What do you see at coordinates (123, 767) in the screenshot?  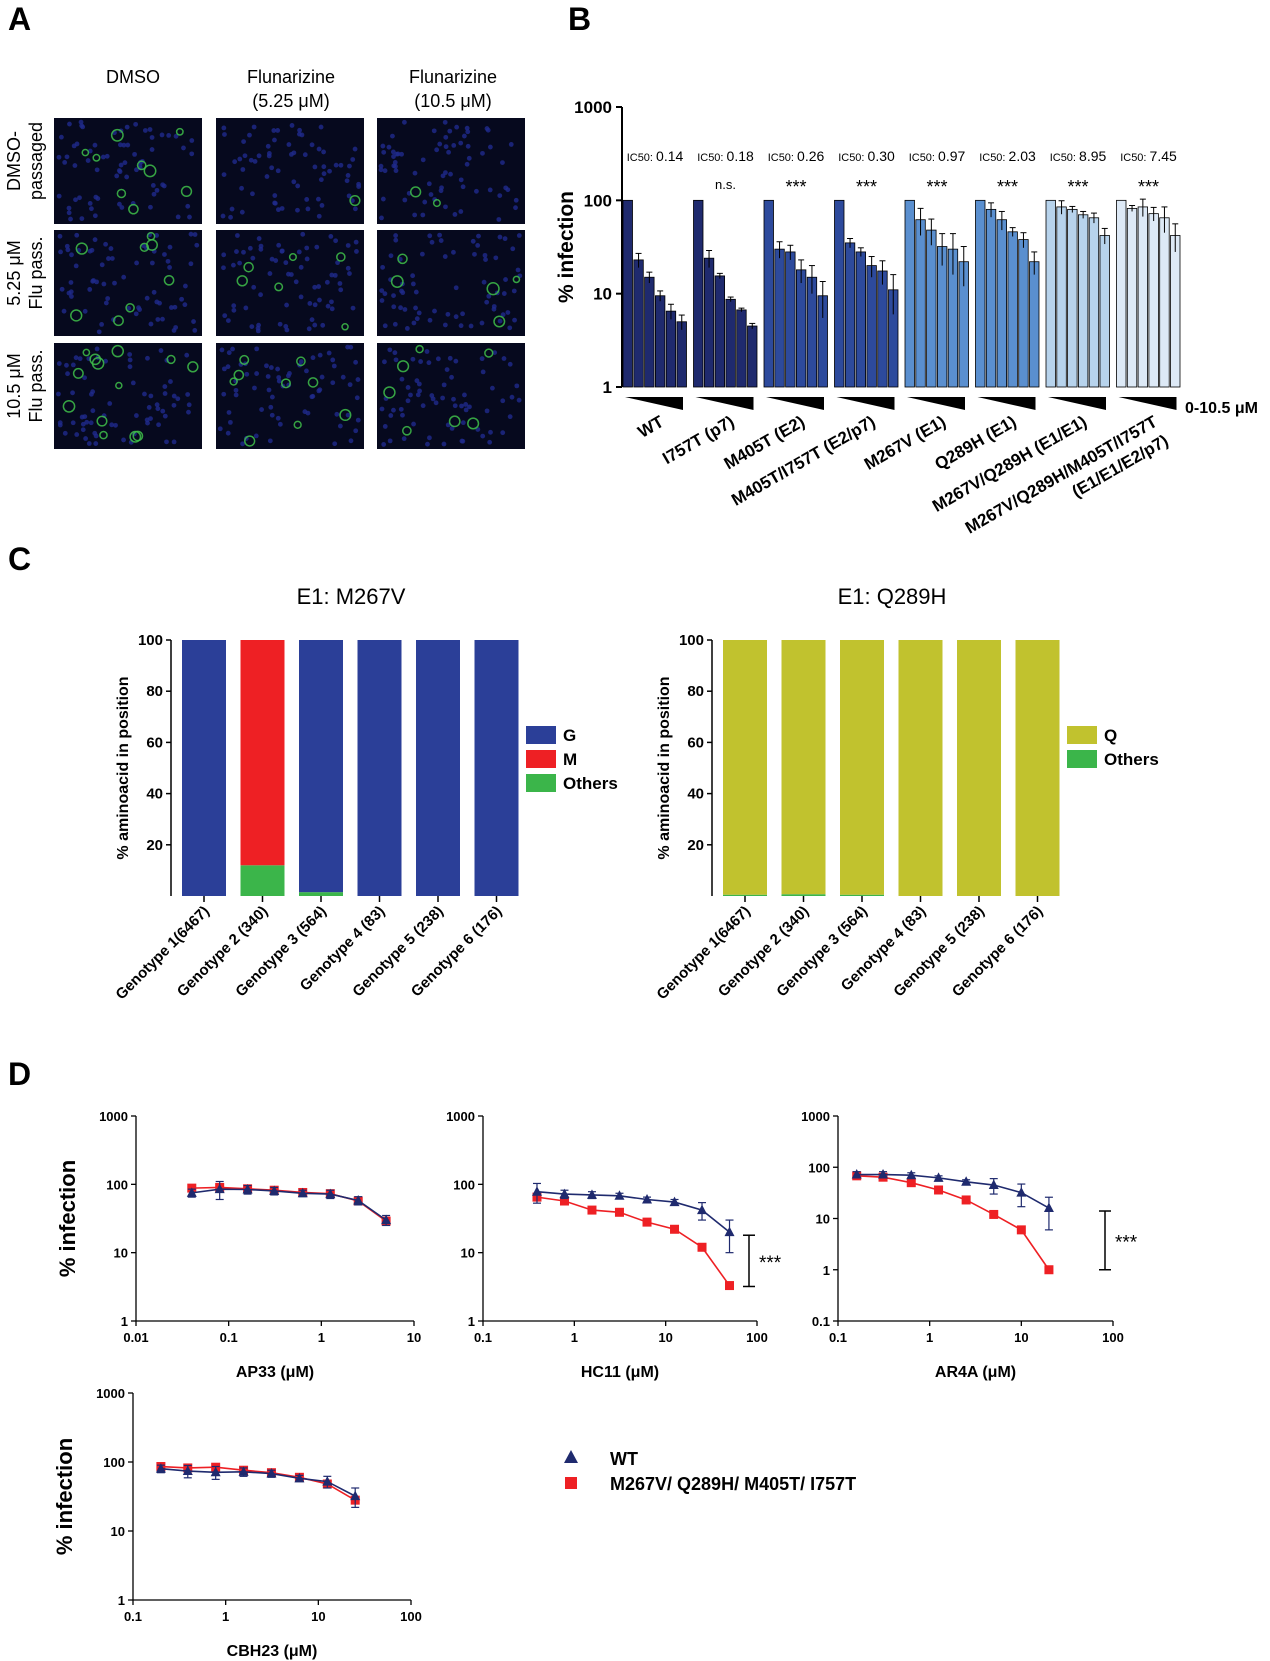 I see `y-axis-label: % aminoacid in position` at bounding box center [123, 767].